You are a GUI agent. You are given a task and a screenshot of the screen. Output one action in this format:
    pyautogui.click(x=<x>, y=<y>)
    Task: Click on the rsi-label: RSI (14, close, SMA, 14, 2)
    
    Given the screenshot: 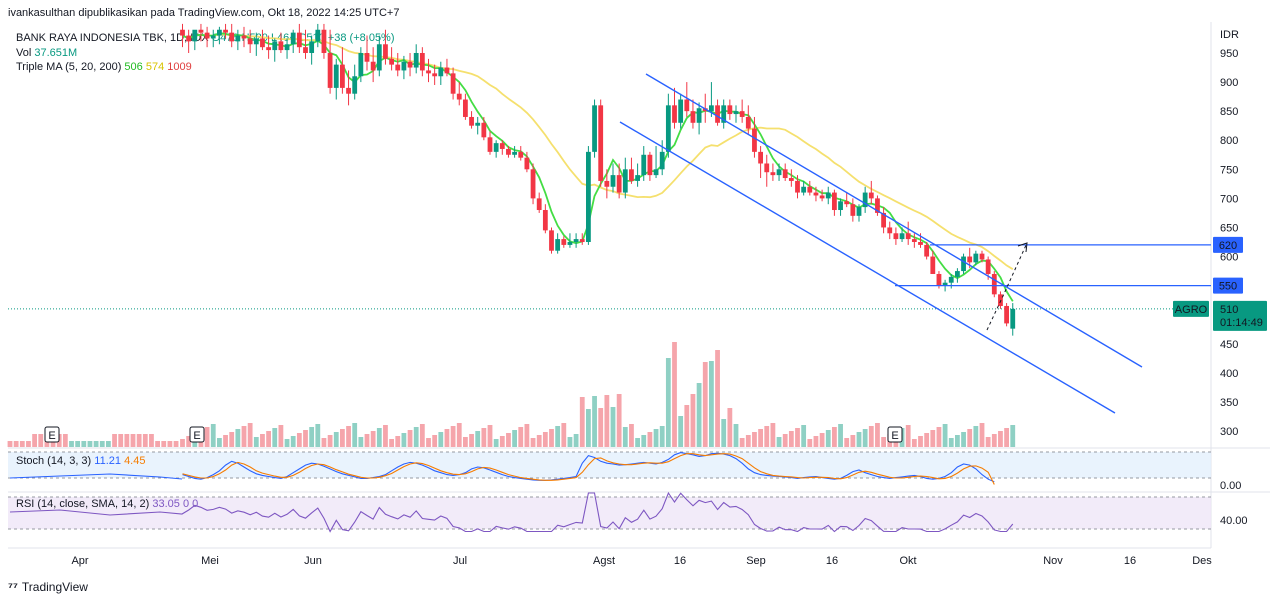 What is the action you would take?
    pyautogui.click(x=83, y=504)
    